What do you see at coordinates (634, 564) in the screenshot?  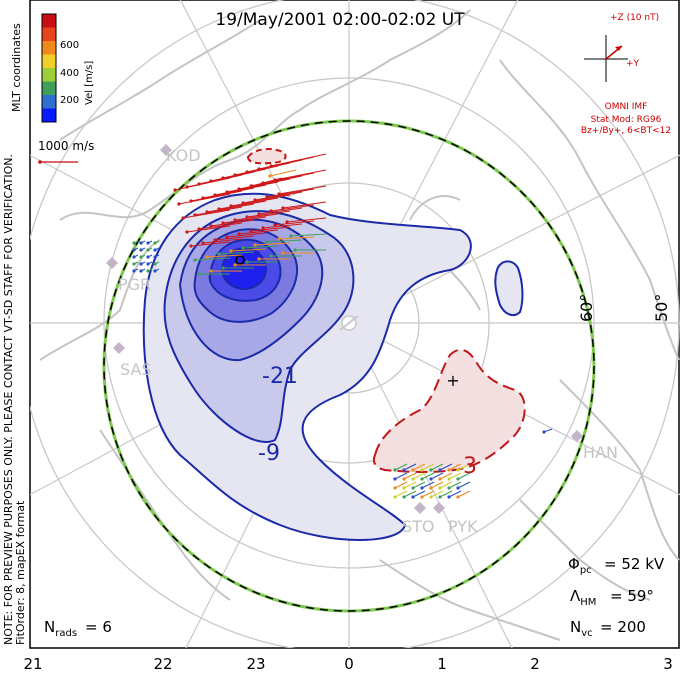 I see `phi-pc-value: = 52 kV` at bounding box center [634, 564].